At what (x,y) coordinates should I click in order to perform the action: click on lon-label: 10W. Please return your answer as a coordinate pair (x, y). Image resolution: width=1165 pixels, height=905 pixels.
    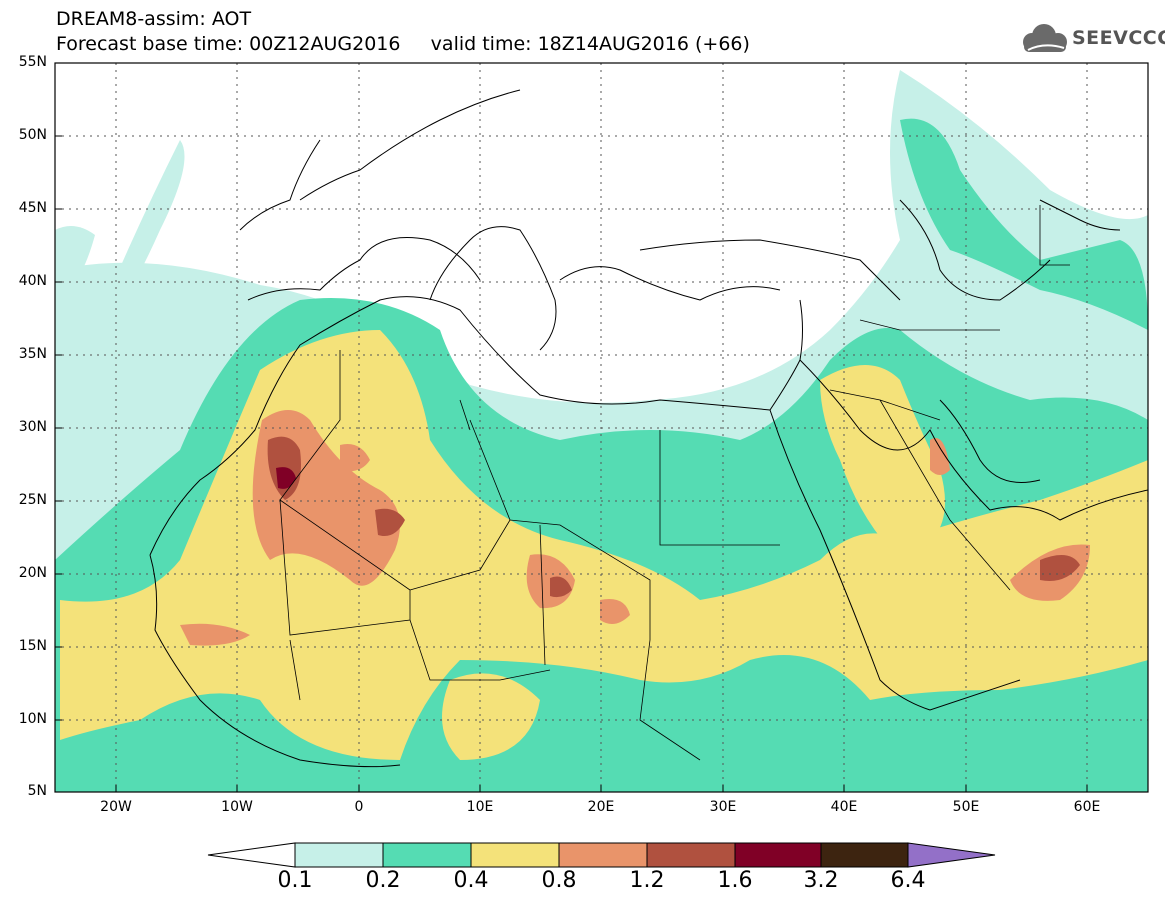
    Looking at the image, I should click on (237, 807).